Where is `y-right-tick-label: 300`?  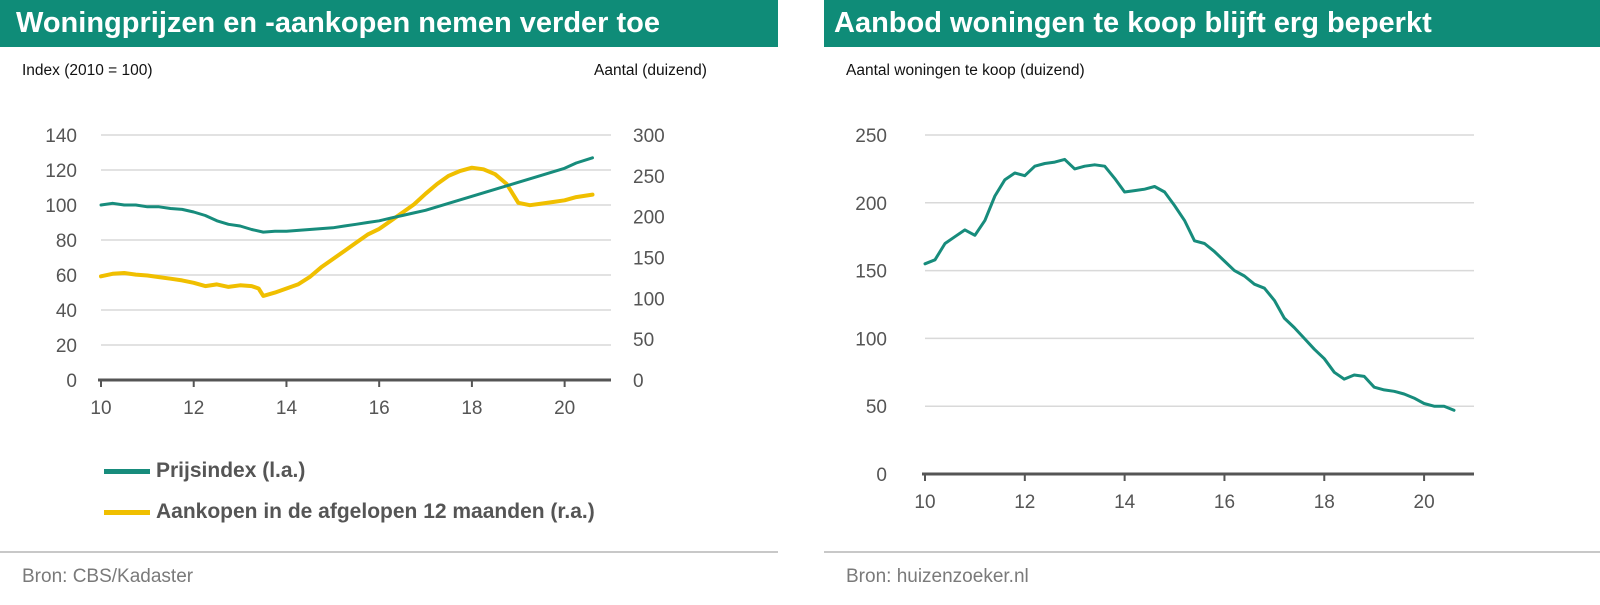 y-right-tick-label: 300 is located at coordinates (649, 136).